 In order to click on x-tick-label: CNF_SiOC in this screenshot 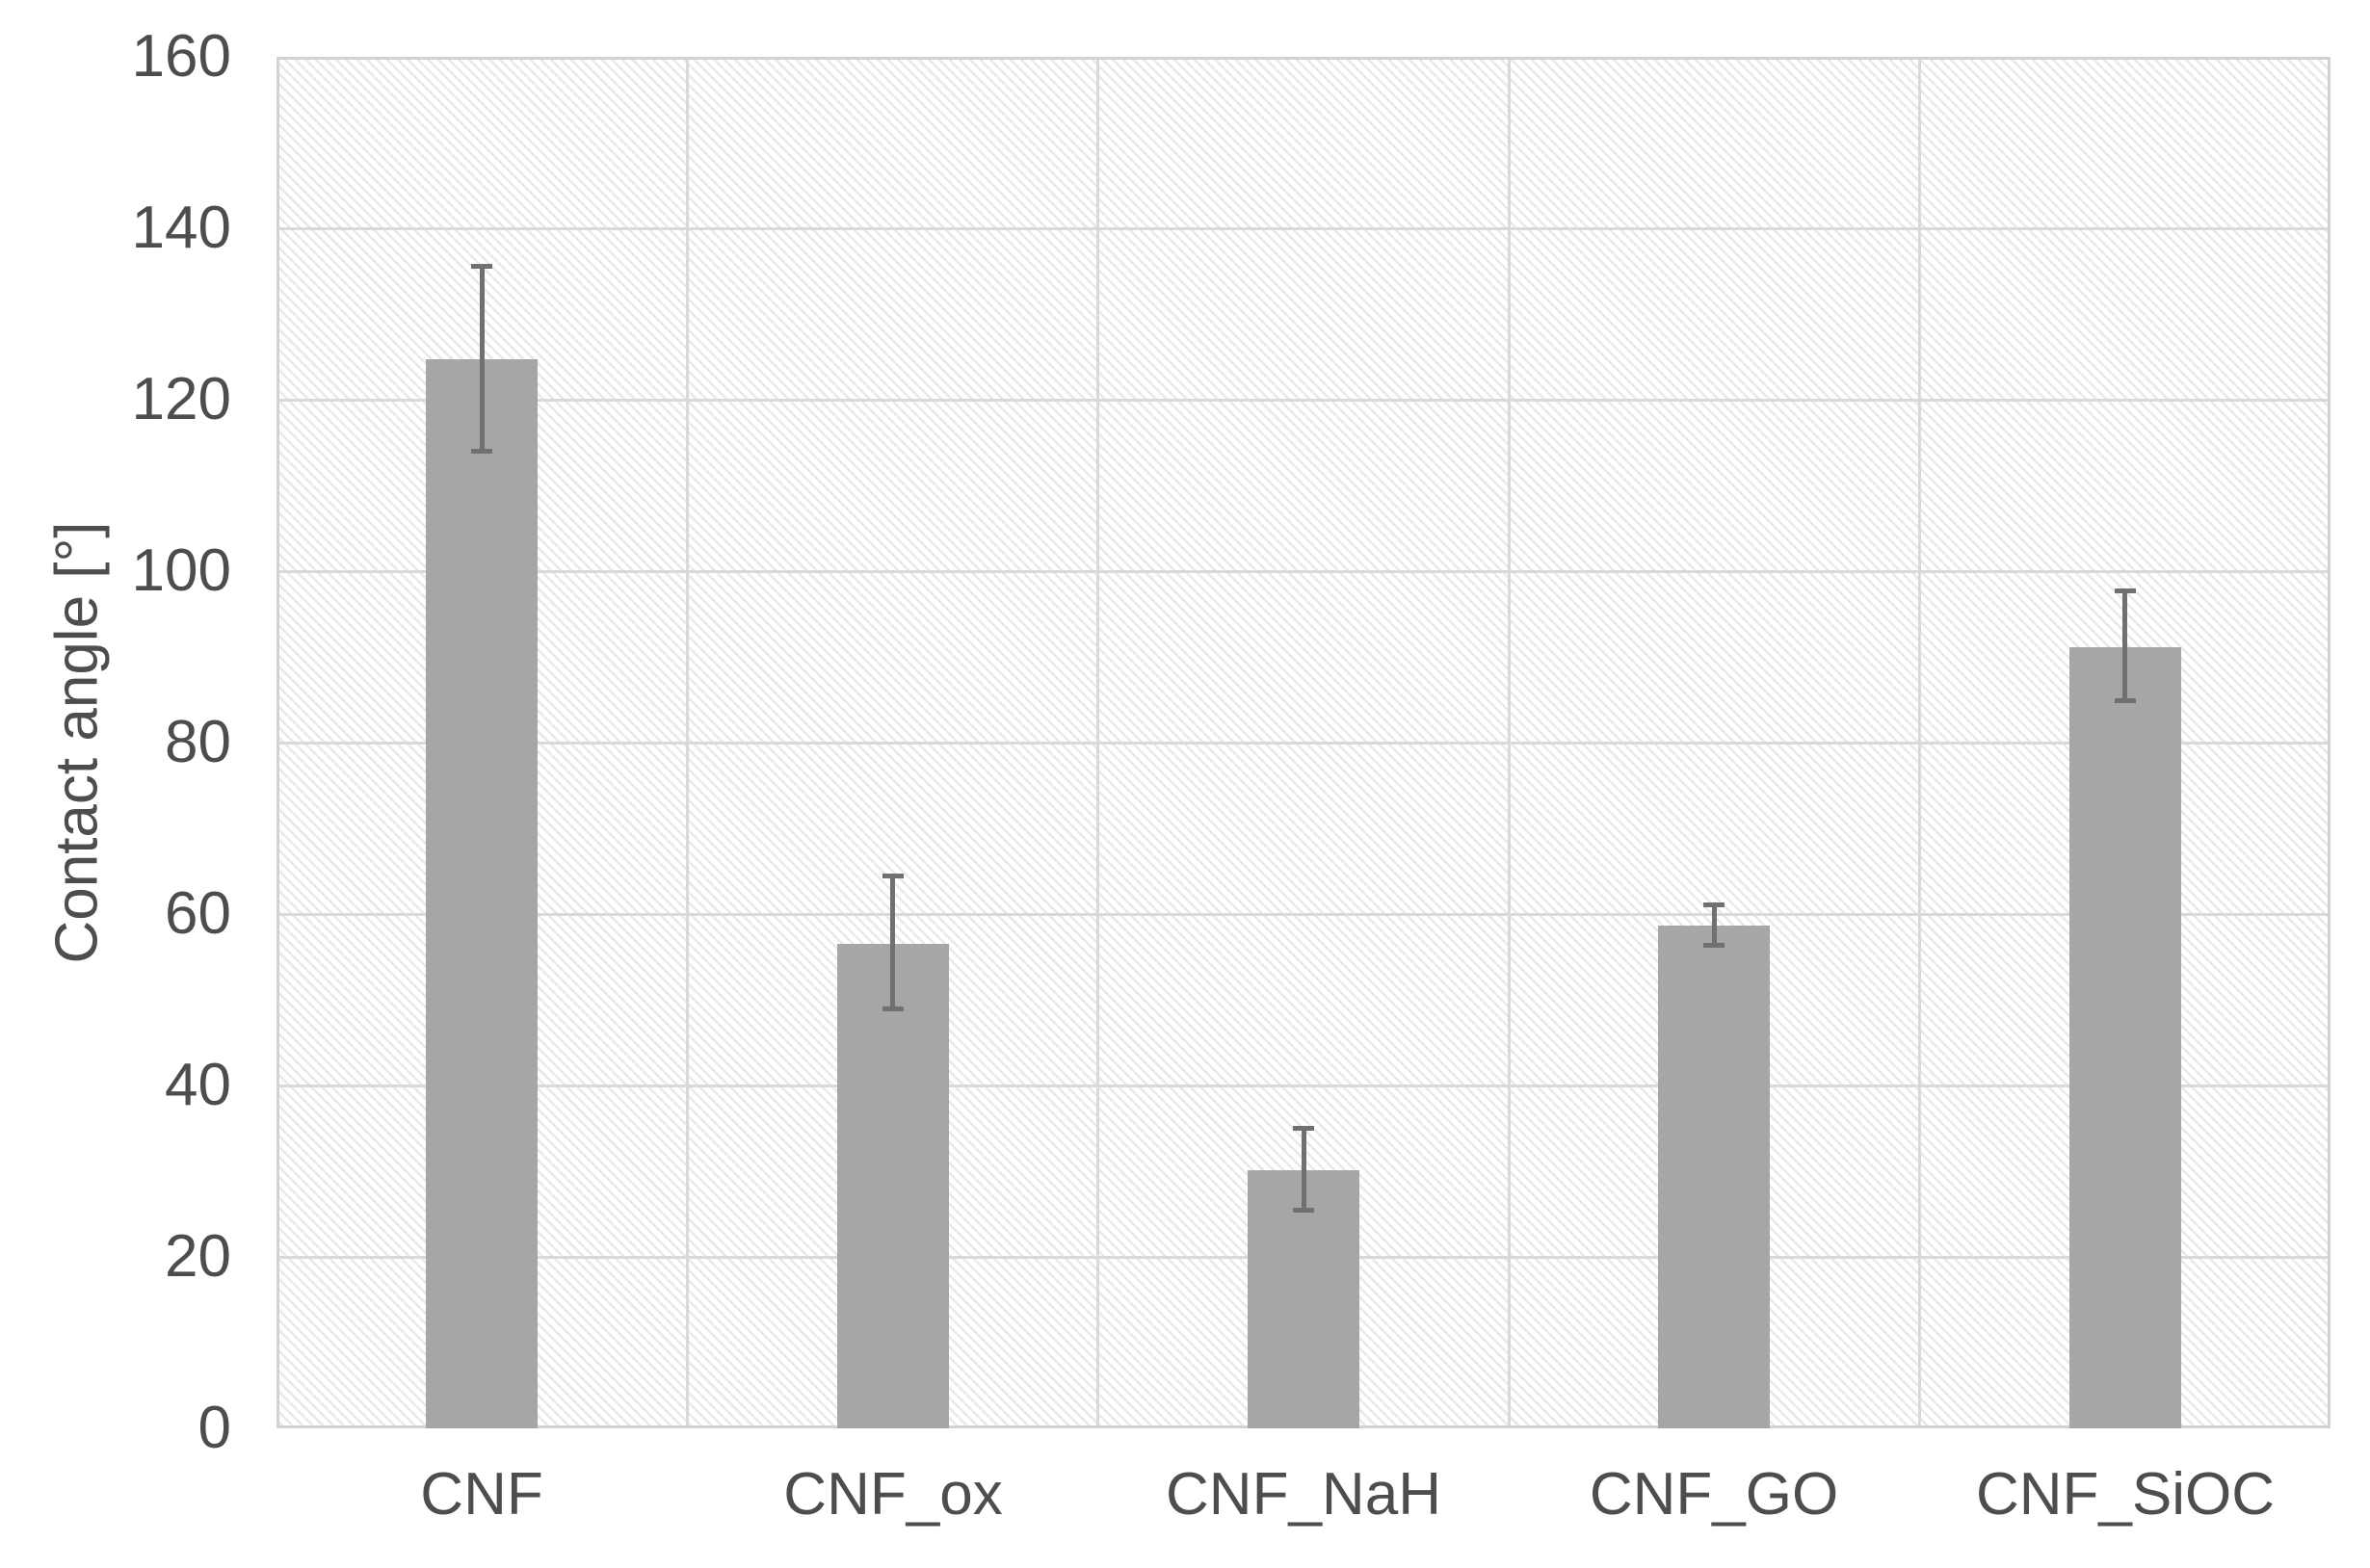, I will do `click(2125, 1494)`.